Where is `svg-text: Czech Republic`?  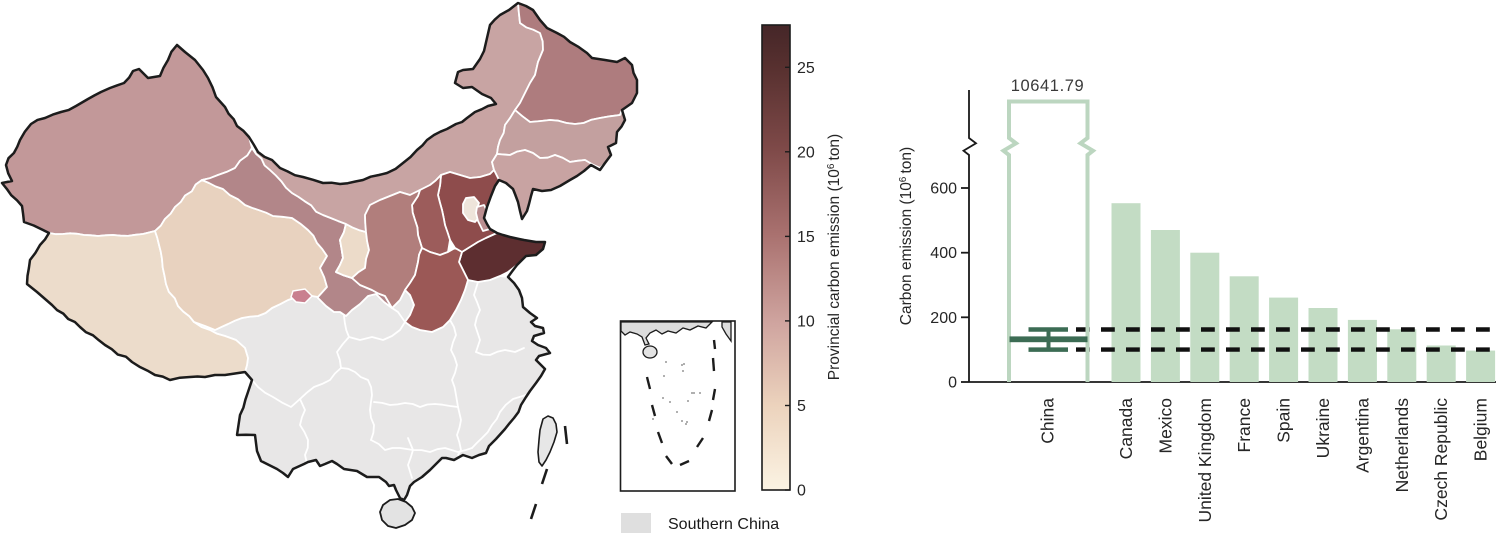 svg-text: Czech Republic is located at coordinates (1441, 459).